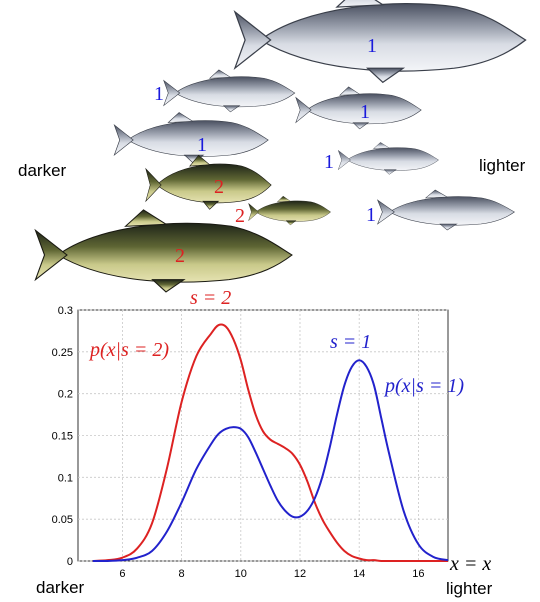 This screenshot has height=602, width=540. I want to click on y-tick-label: 0.15, so click(62, 437).